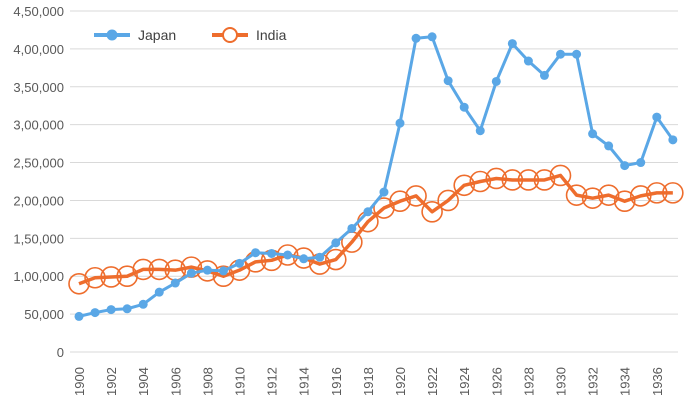 The image size is (685, 403). I want to click on x-tick-label: 1920, so click(400, 381).